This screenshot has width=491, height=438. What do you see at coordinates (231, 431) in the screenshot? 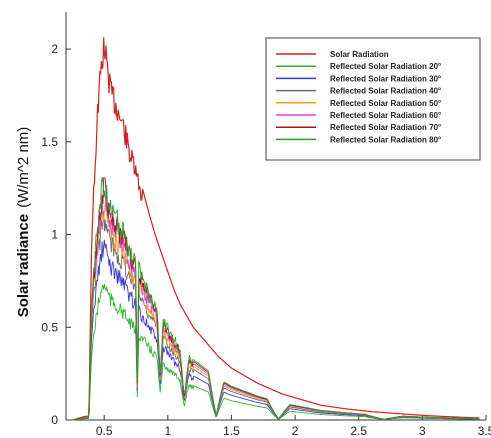
I see `x-tick-label: 1.5` at bounding box center [231, 431].